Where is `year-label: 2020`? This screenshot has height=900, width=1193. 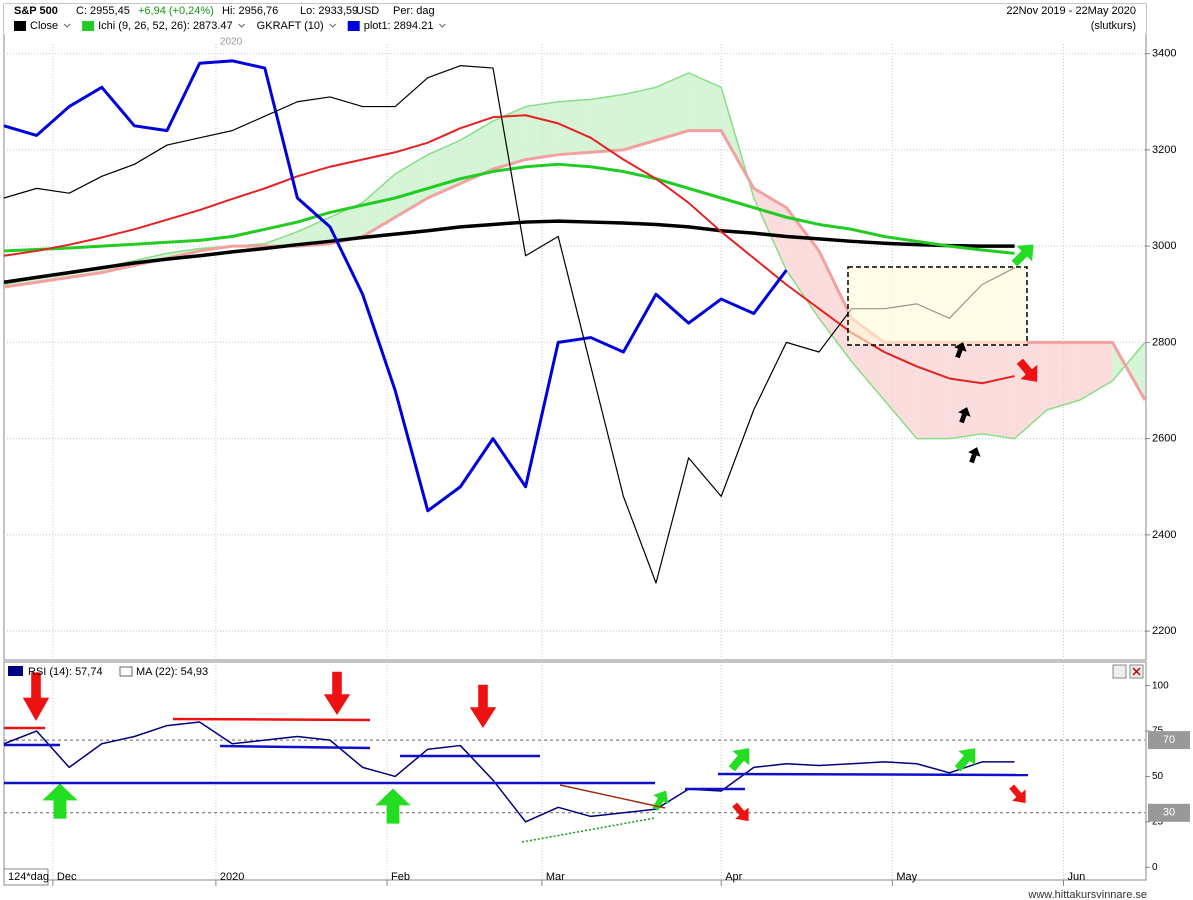
year-label: 2020 is located at coordinates (231, 42).